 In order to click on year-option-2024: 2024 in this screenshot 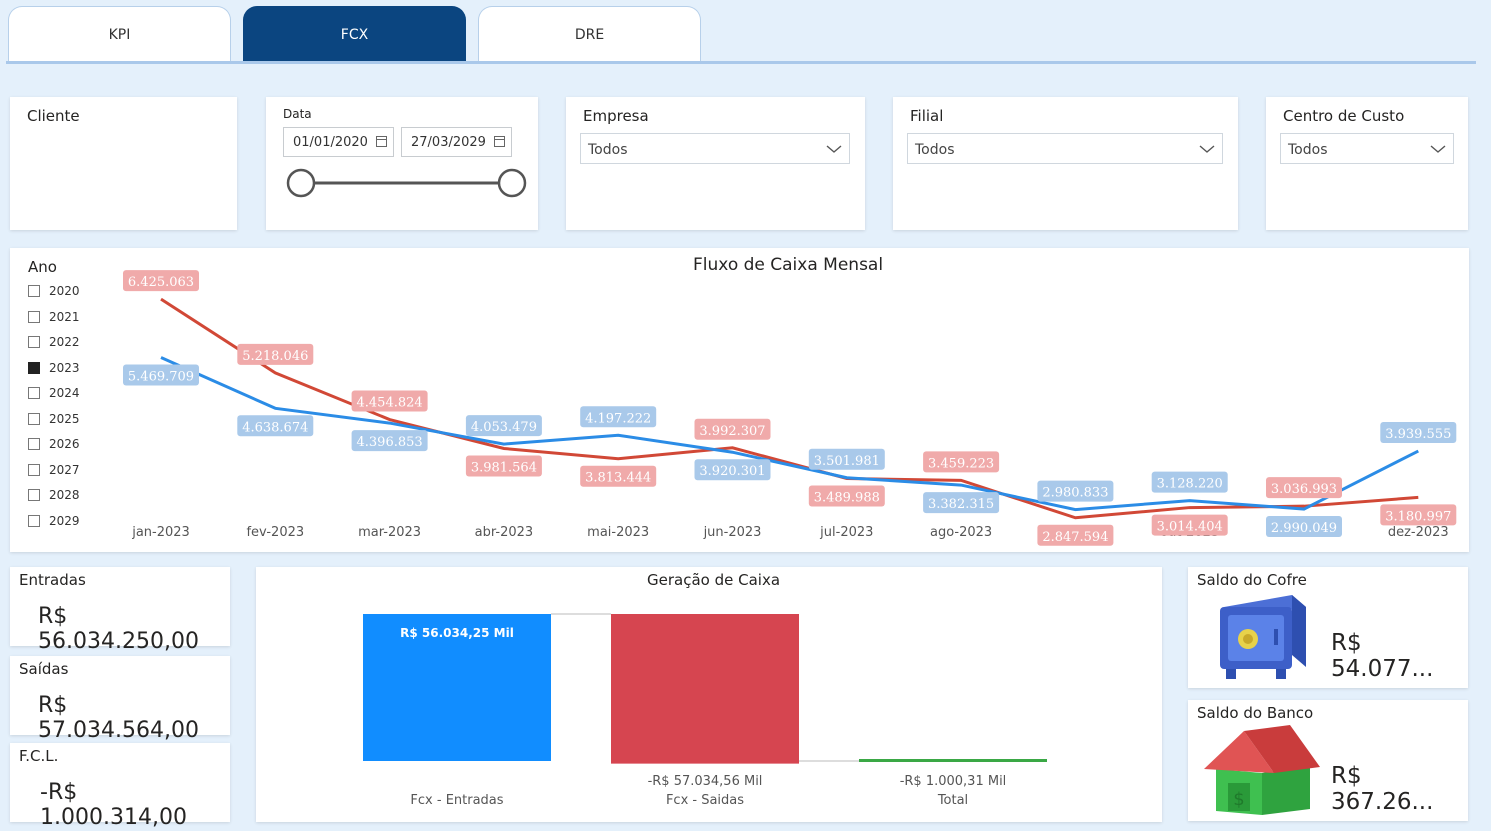, I will do `click(54, 393)`.